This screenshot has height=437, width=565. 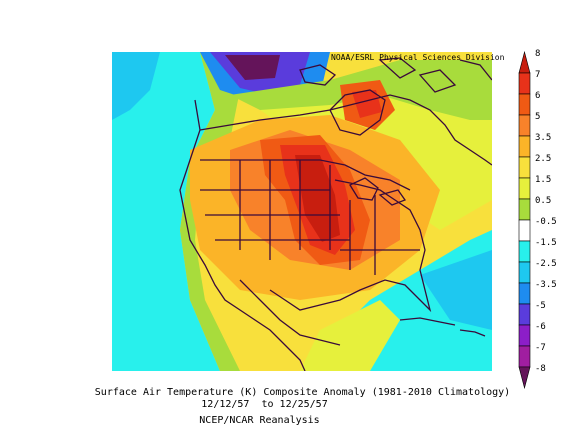 What do you see at coordinates (546, 243) in the screenshot?
I see `colorbar-tick-label: -1.5` at bounding box center [546, 243].